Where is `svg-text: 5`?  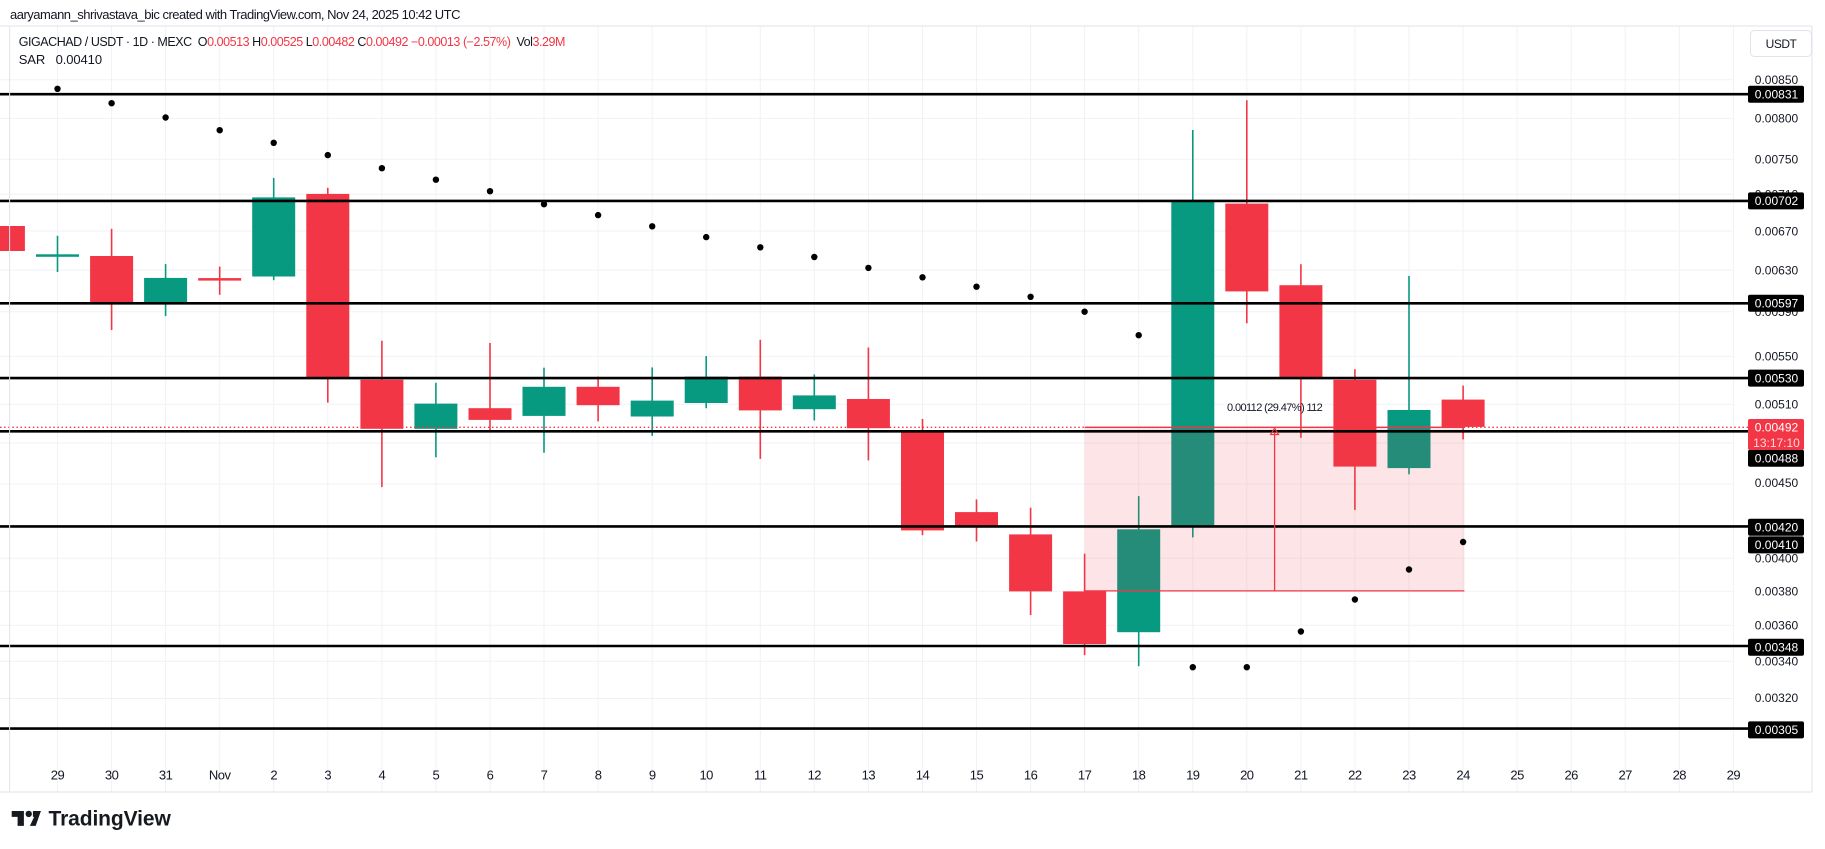
svg-text: 5 is located at coordinates (436, 775).